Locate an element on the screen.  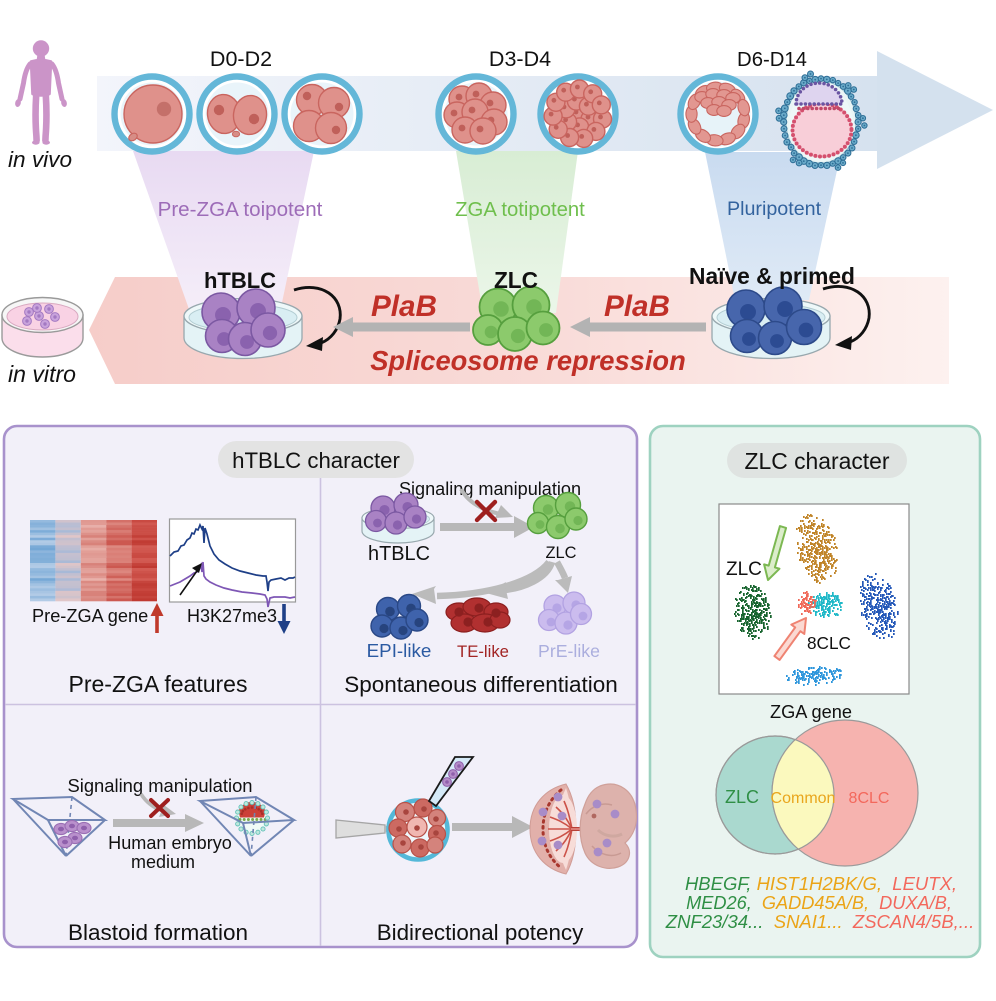
svg-text: Pre-ZGA gene is located at coordinates (90, 616).